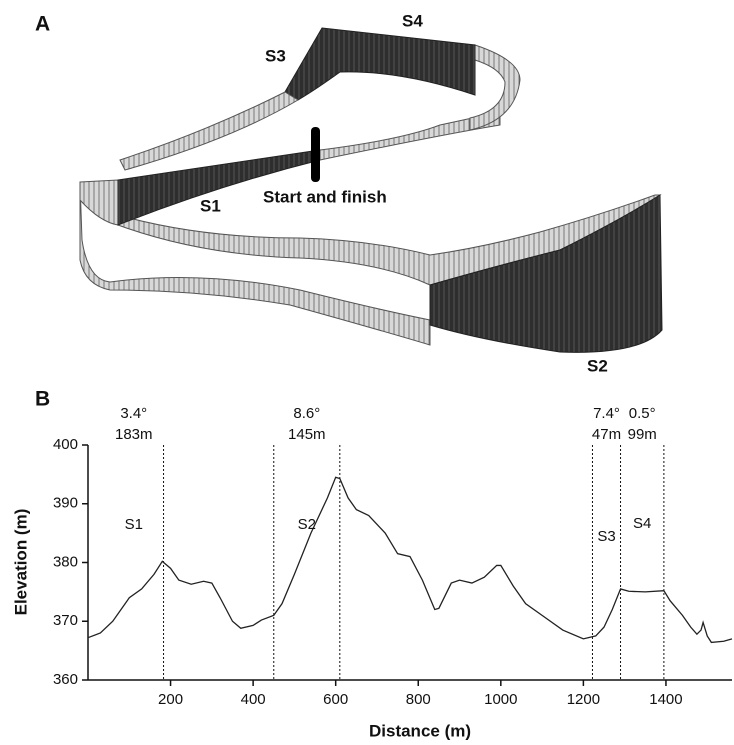 Image resolution: width=734 pixels, height=745 pixels. Describe the element at coordinates (418, 699) in the screenshot. I see `x-tick-label: 800` at that location.